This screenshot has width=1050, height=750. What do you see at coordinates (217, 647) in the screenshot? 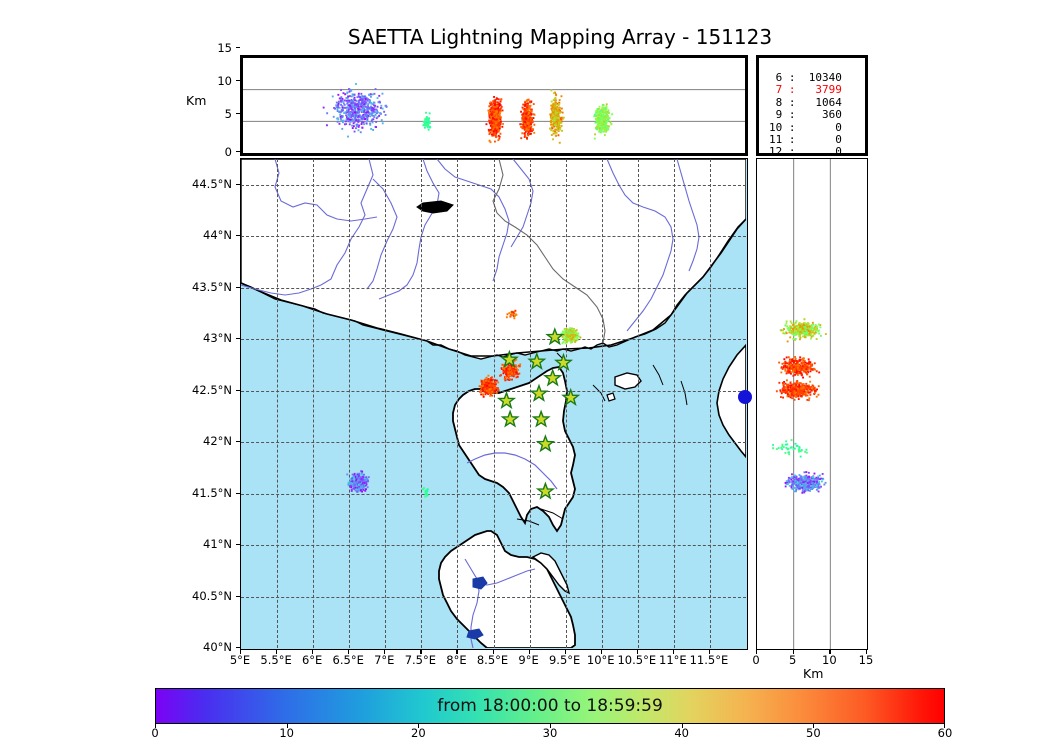
I see `map-latitude-tick: 40°N` at bounding box center [217, 647].